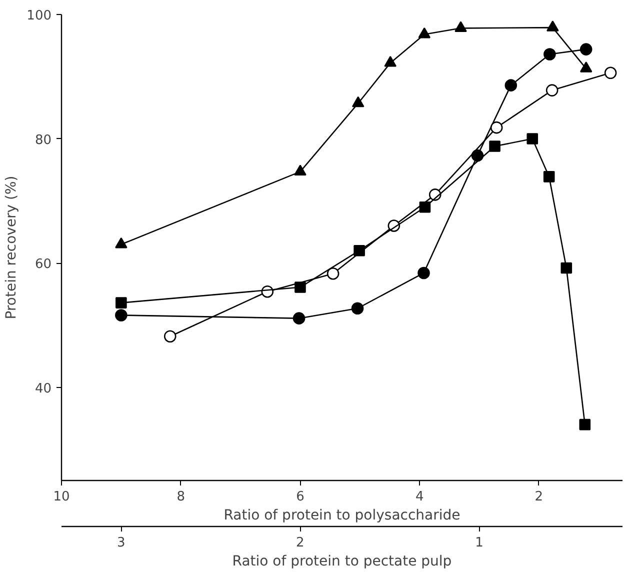 The height and width of the screenshot is (572, 634). I want to click on x2-tick-label: 2, so click(300, 543).